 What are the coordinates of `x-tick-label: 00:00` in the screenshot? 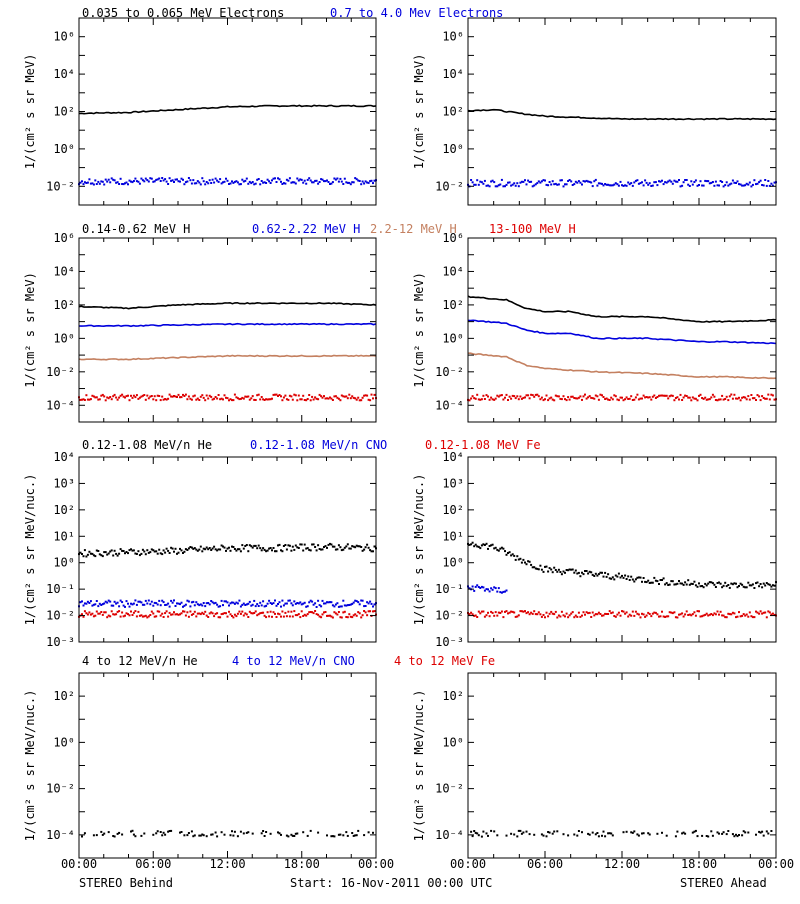 It's located at (776, 864).